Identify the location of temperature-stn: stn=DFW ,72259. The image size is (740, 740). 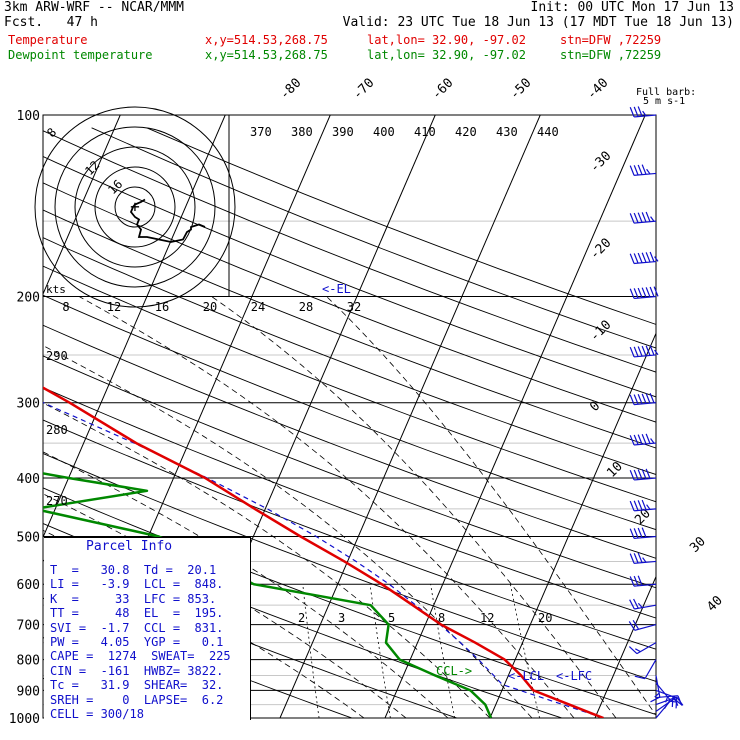
(611, 40).